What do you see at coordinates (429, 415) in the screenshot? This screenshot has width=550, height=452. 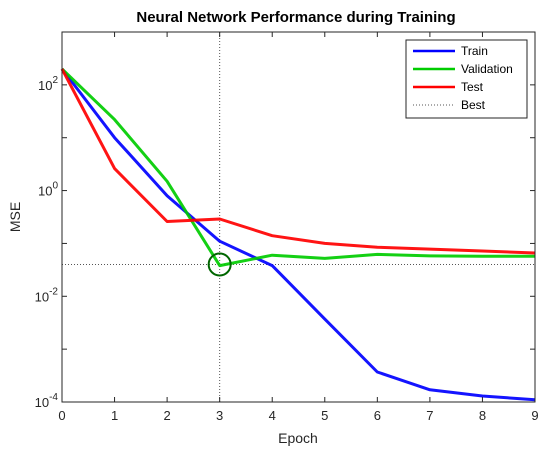 I see `x-tick-label: 7` at bounding box center [429, 415].